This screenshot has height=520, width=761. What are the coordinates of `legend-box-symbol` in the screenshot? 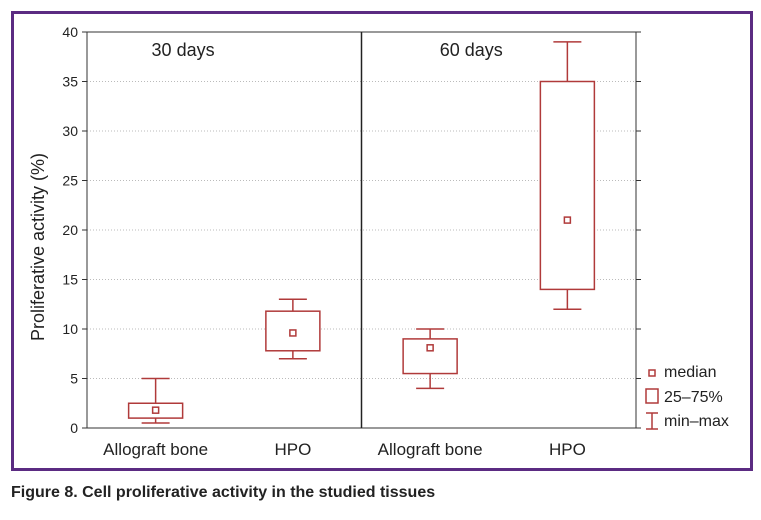 It's located at (652, 396).